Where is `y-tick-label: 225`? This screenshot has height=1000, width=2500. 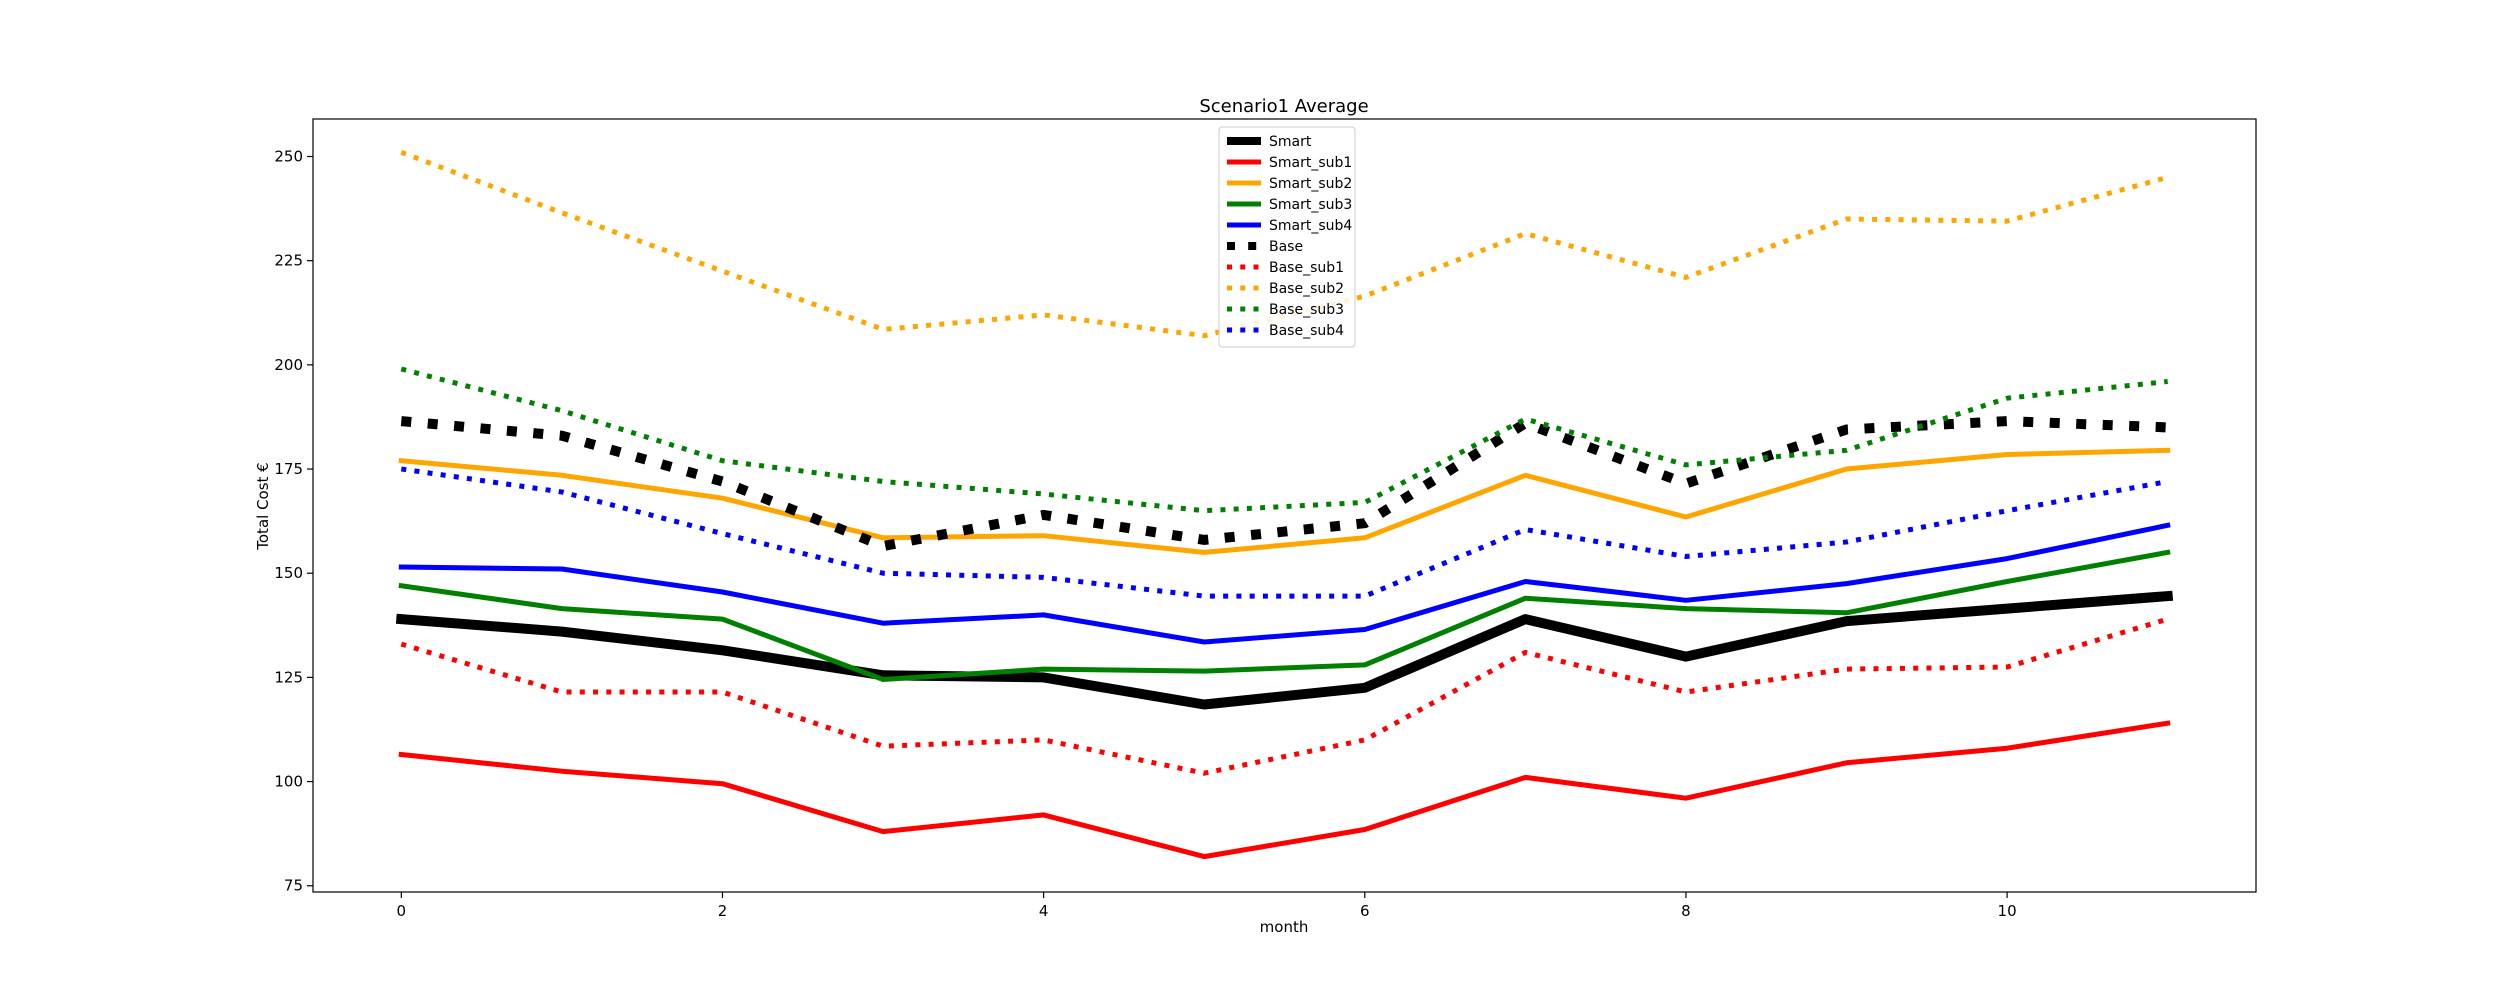 y-tick-label: 225 is located at coordinates (288, 261).